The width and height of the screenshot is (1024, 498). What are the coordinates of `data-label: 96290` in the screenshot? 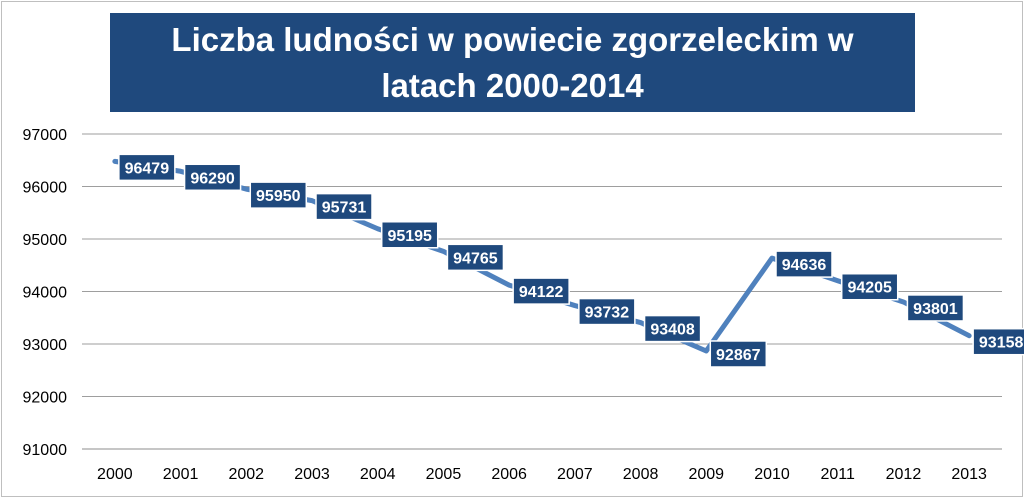 It's located at (212, 177).